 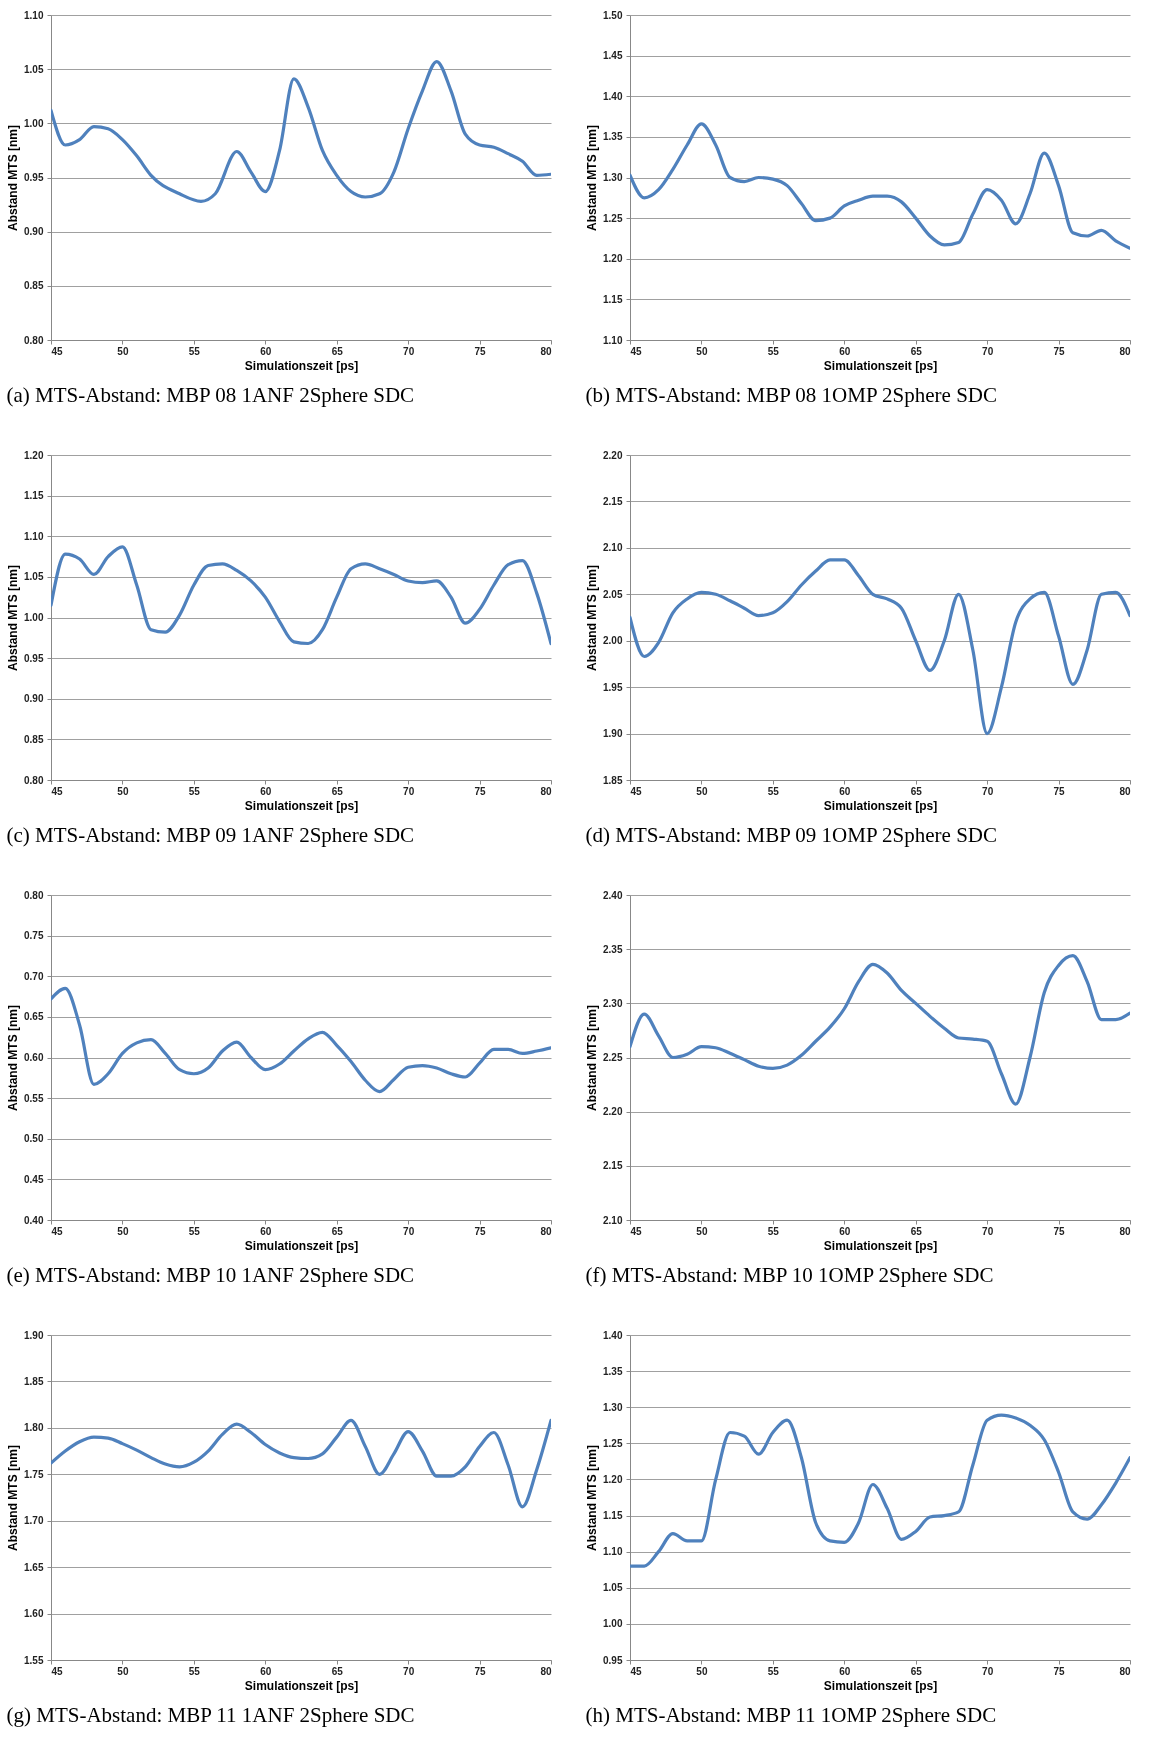 What do you see at coordinates (34, 895) in the screenshot?
I see `y-tick-label: 0.80` at bounding box center [34, 895].